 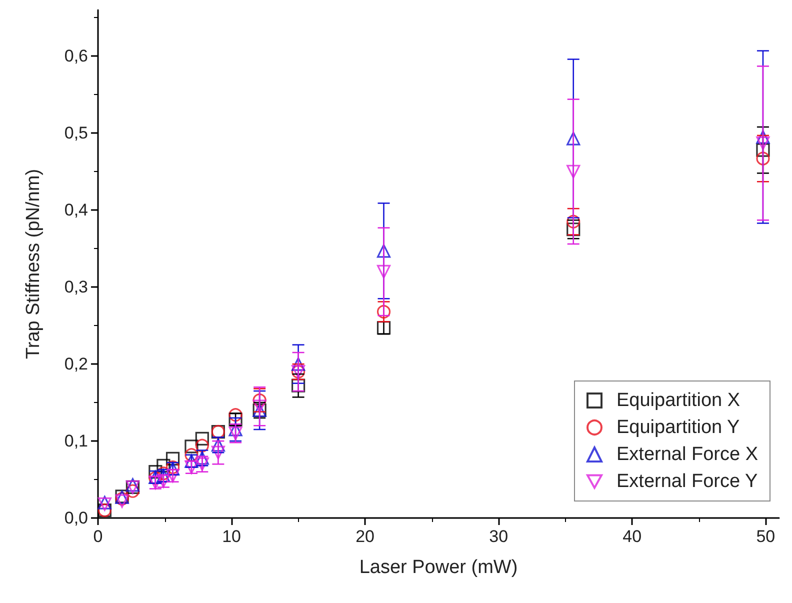 I want to click on x-tick-label: 20, so click(x=365, y=536).